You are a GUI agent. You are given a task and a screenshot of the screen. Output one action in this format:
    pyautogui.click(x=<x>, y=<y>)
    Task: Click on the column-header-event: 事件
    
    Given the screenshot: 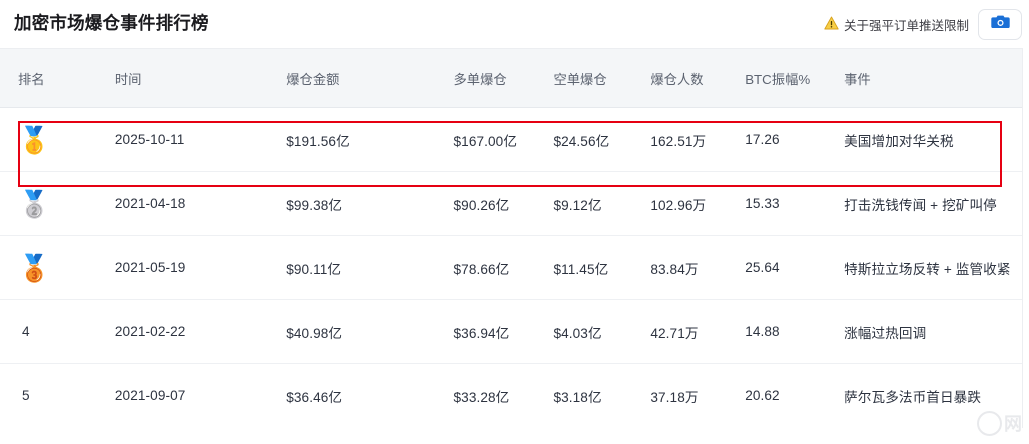 What is the action you would take?
    pyautogui.click(x=924, y=78)
    